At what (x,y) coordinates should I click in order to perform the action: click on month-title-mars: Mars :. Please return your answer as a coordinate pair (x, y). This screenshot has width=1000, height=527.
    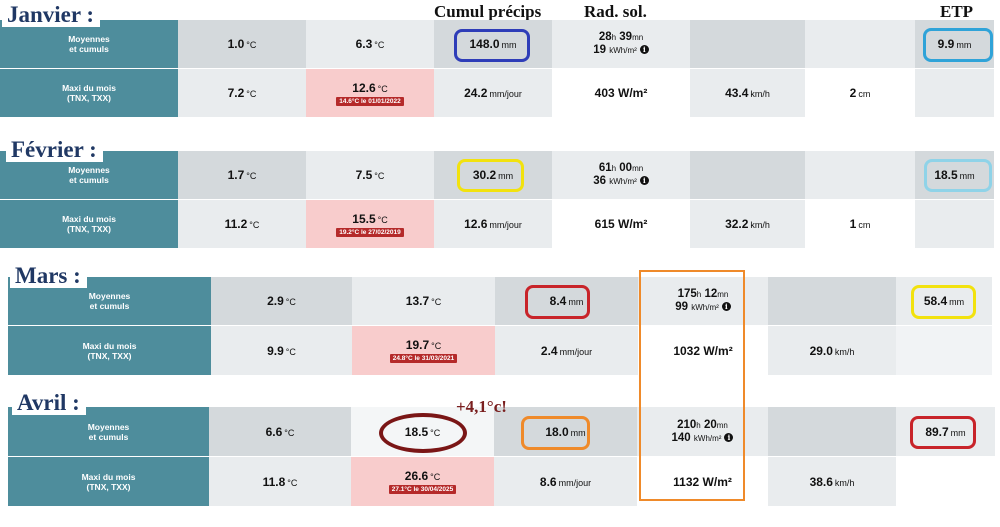
    Looking at the image, I should click on (48, 275).